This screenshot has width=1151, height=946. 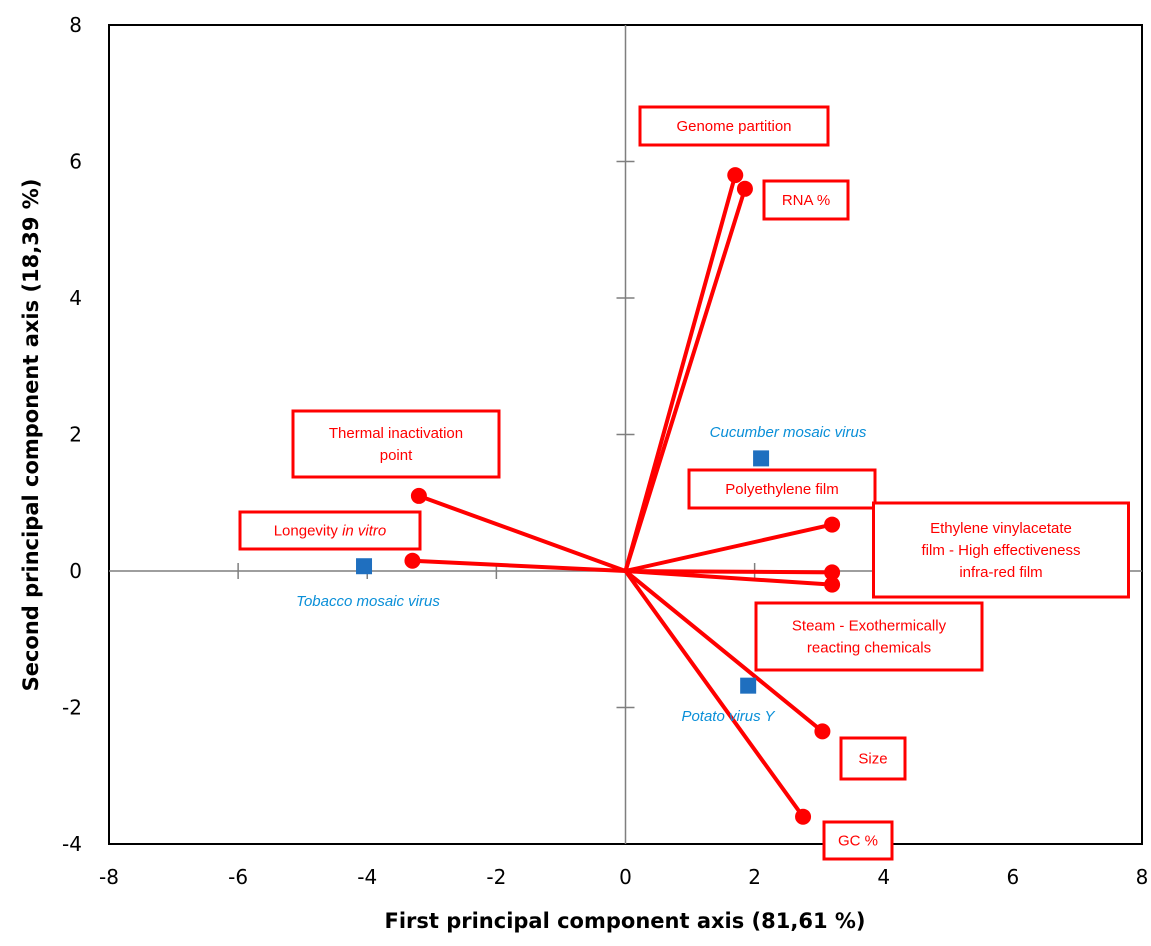 I want to click on y-tick-label: 2, so click(x=75, y=435).